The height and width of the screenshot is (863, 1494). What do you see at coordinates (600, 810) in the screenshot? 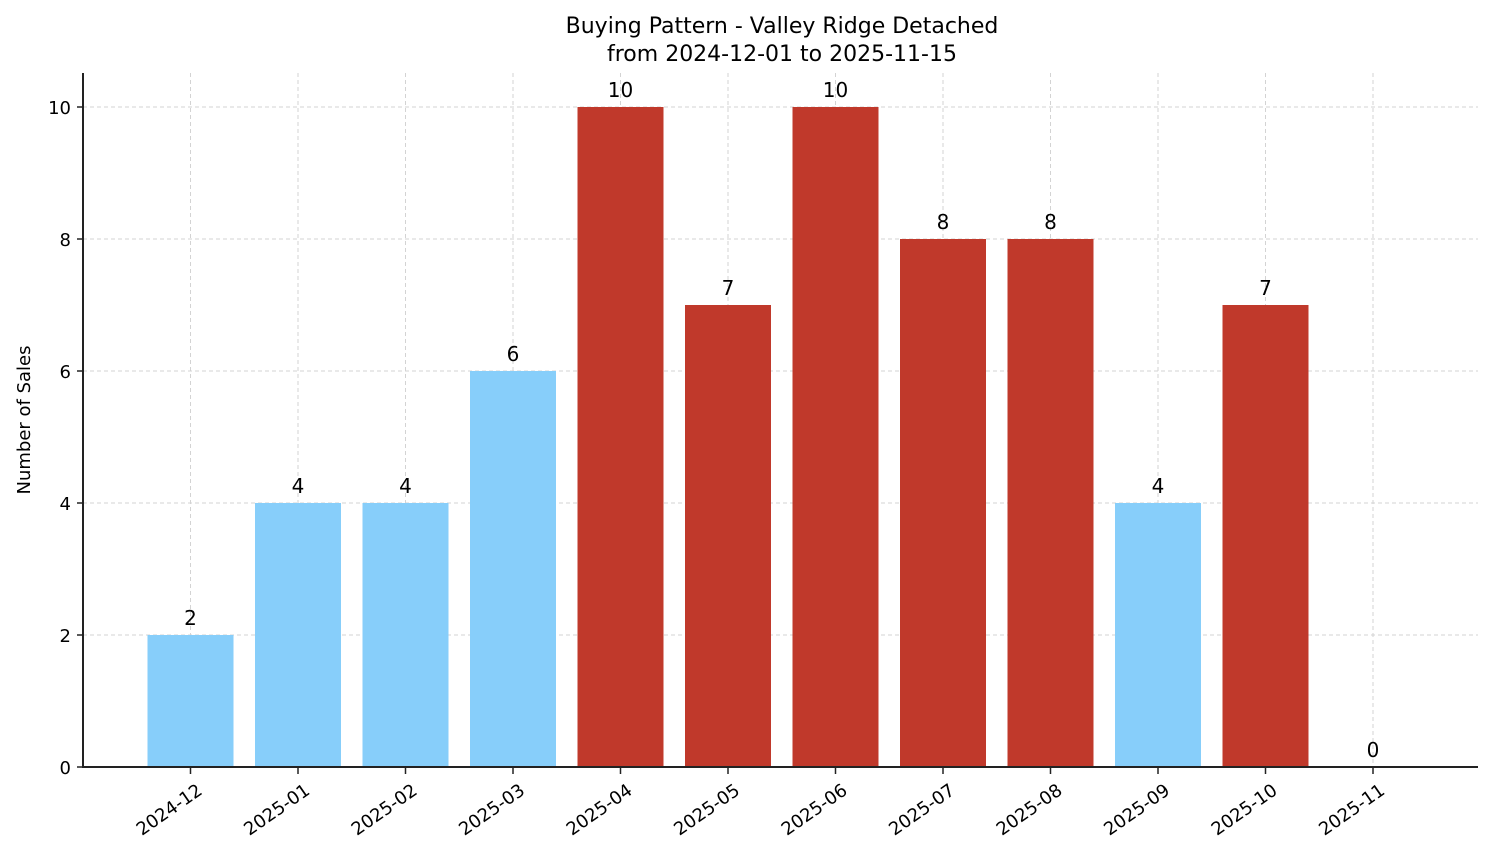
I see `x-tick-label: 2025-04` at bounding box center [600, 810].